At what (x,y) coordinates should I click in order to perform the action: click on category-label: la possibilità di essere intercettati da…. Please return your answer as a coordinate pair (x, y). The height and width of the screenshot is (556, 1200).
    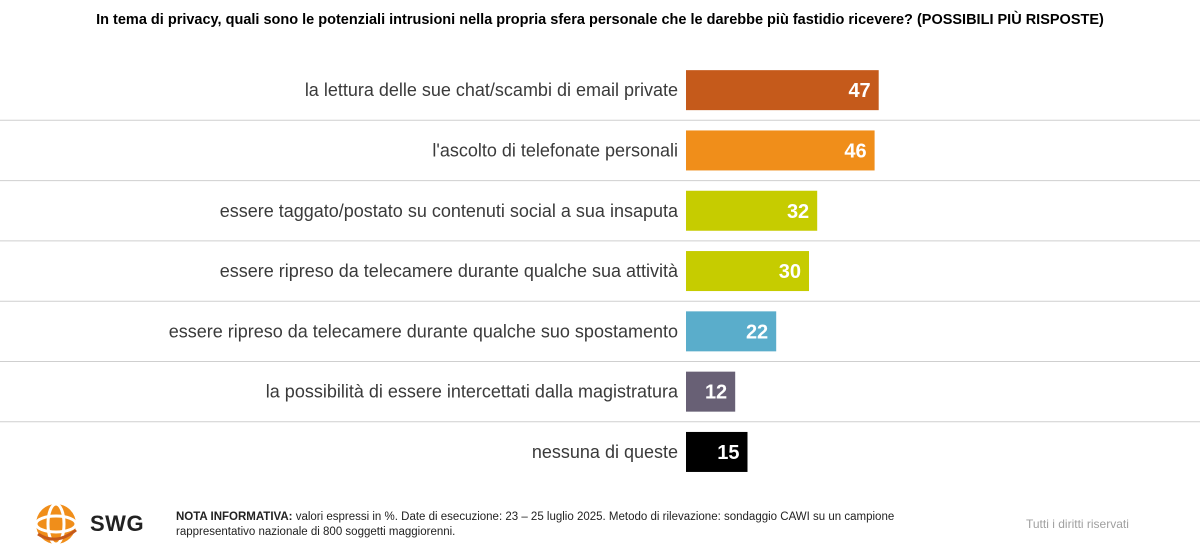
    Looking at the image, I should click on (472, 392).